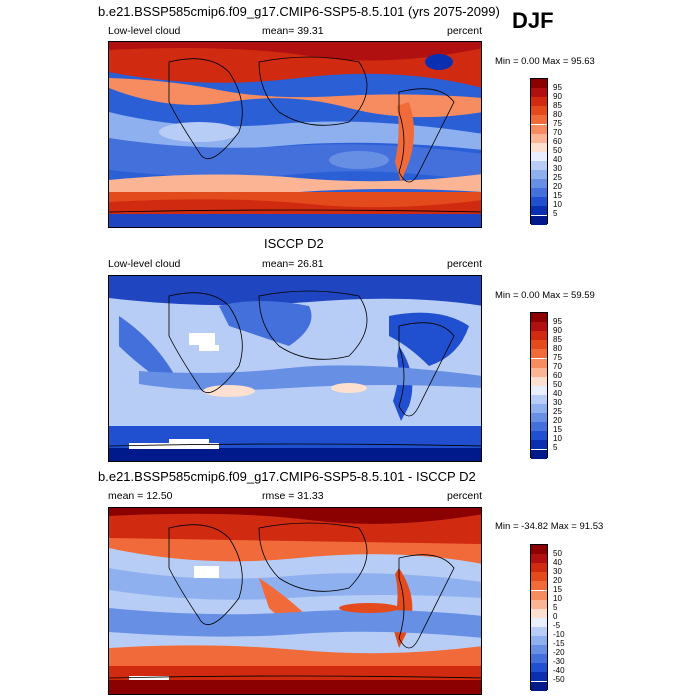  Describe the element at coordinates (557, 195) in the screenshot. I see `model-cb-label: 15` at that location.